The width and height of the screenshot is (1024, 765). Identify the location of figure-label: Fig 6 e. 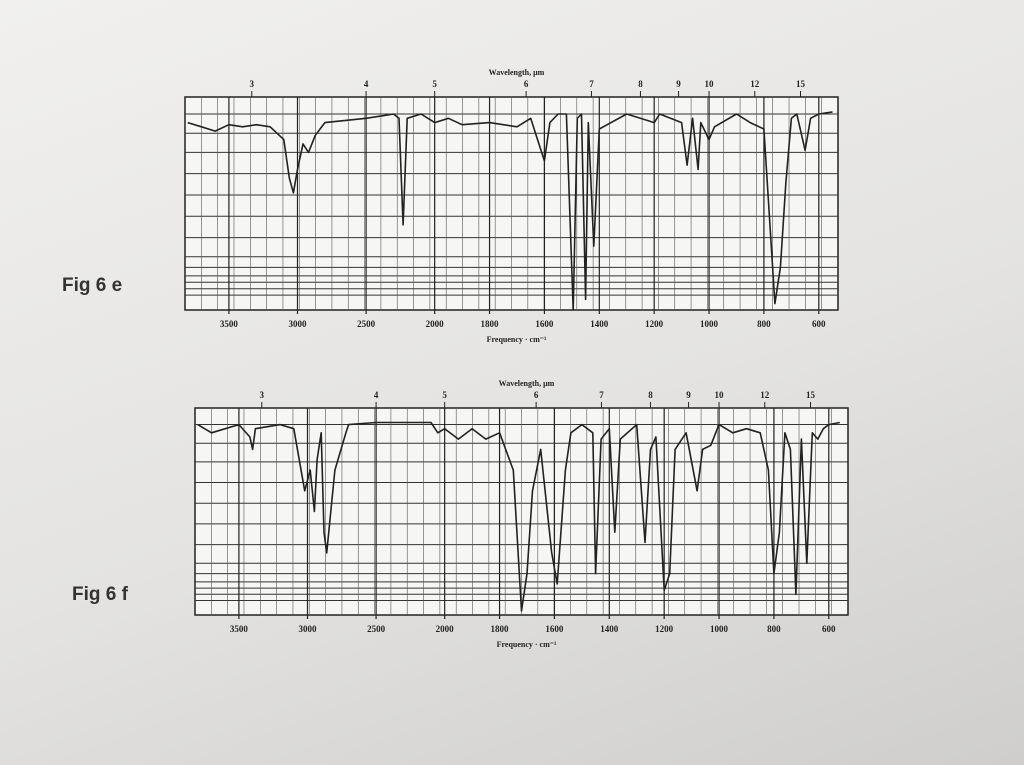
(92, 285).